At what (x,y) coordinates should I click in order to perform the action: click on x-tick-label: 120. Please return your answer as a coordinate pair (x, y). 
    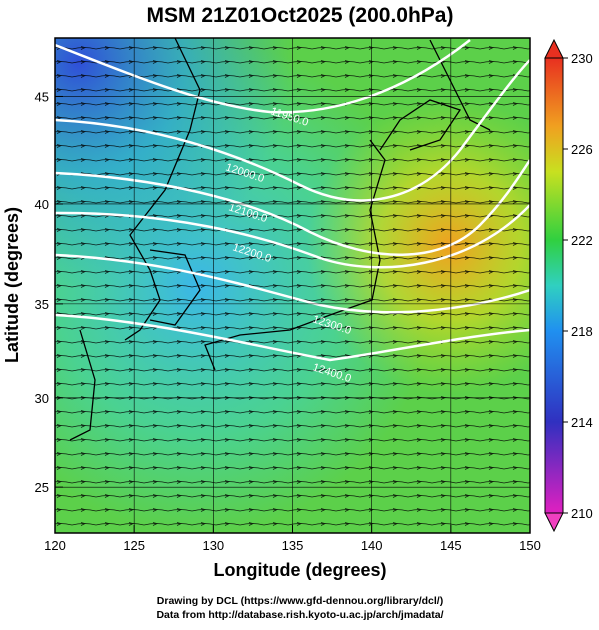
    Looking at the image, I should click on (55, 545).